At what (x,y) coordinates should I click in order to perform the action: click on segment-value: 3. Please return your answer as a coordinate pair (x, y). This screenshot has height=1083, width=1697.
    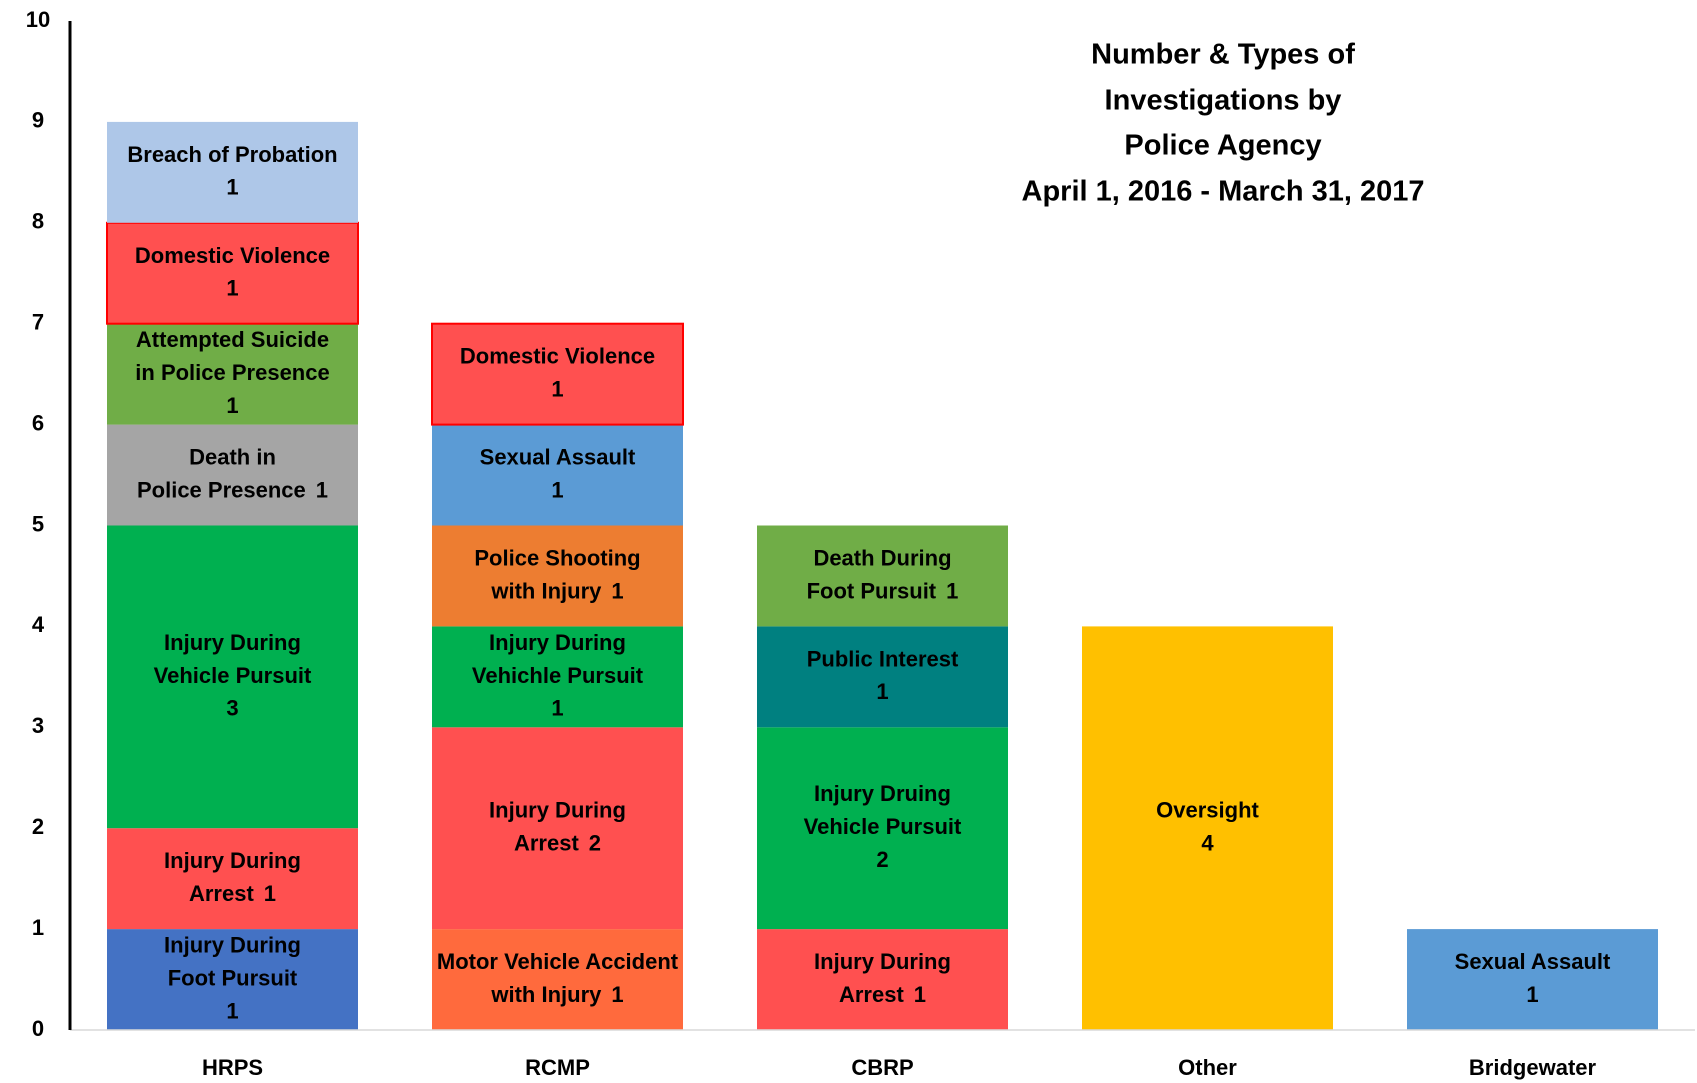
    Looking at the image, I should click on (232, 708).